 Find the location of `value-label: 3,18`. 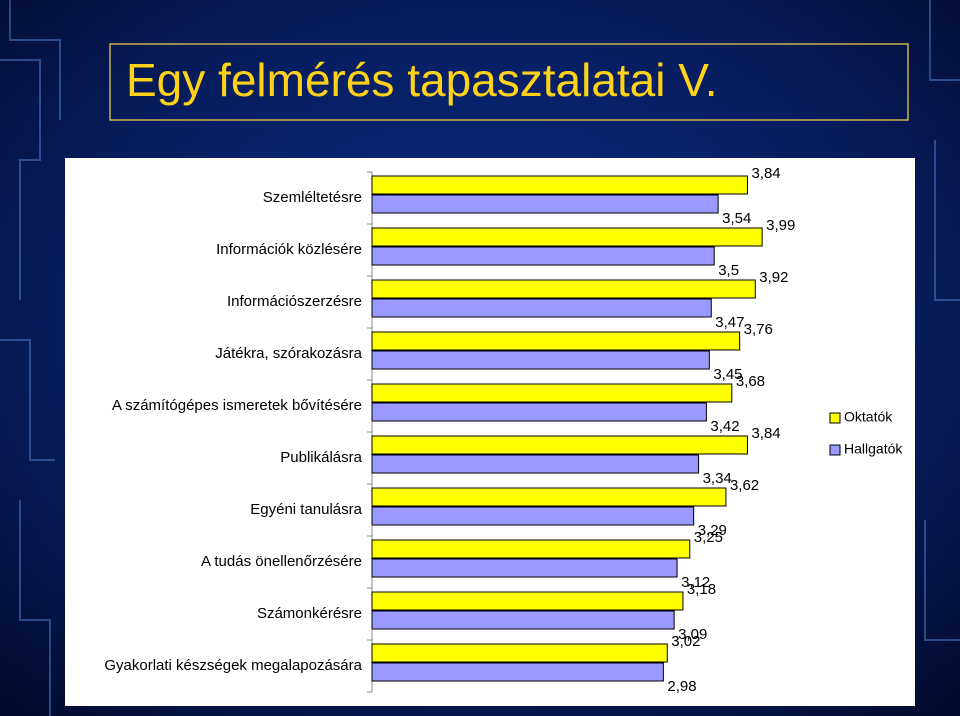

value-label: 3,18 is located at coordinates (701, 589).